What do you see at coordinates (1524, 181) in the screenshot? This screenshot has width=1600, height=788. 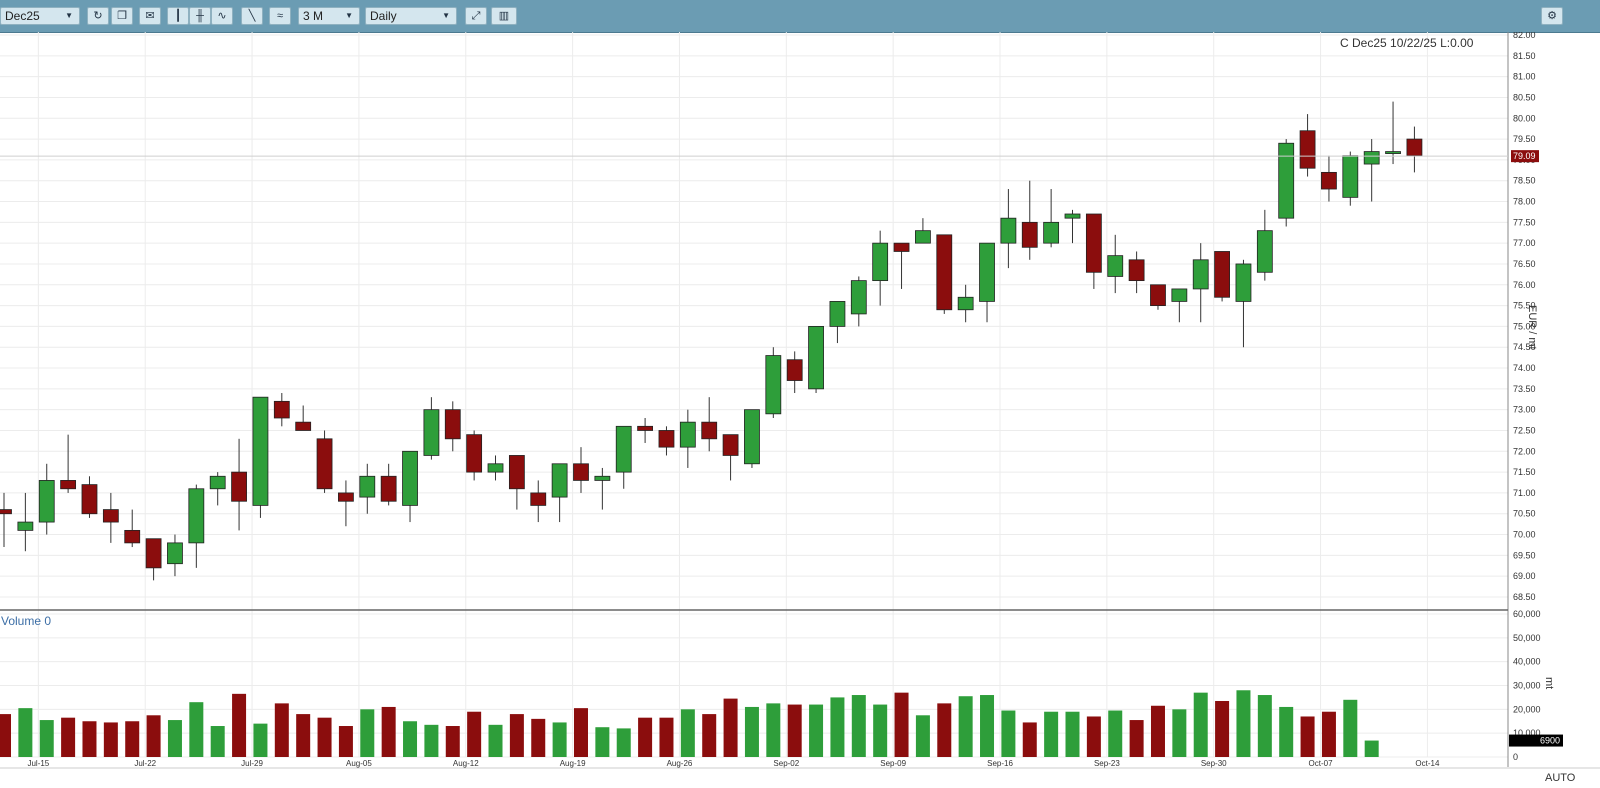 I see `price-tick-label: 78.50` at bounding box center [1524, 181].